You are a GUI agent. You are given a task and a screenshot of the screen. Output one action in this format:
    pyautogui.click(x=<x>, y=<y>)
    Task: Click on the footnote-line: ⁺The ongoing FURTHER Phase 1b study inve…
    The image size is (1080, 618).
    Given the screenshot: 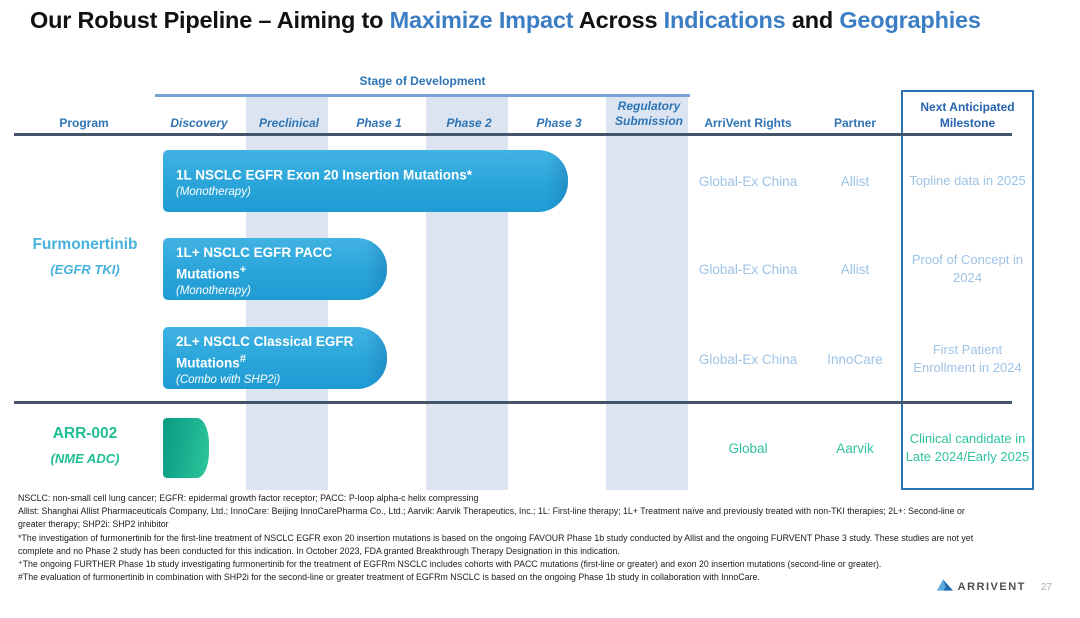 What is the action you would take?
    pyautogui.click(x=450, y=564)
    